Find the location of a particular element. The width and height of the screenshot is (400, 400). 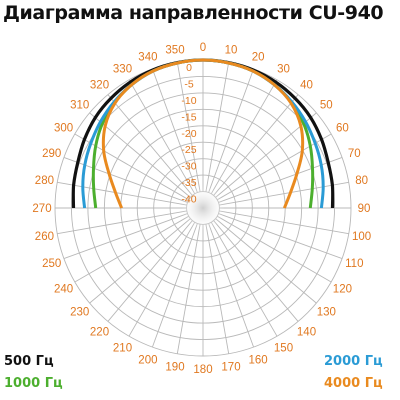

angle-tick-label: 220 is located at coordinates (99, 332).